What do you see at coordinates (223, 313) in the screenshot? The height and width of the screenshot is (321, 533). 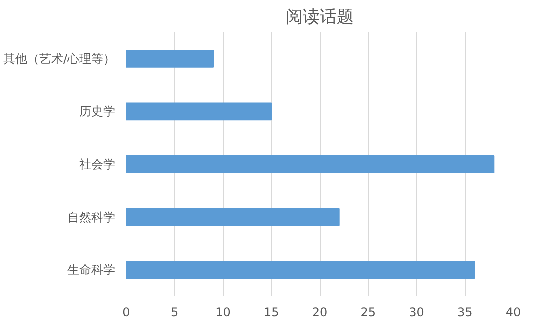 I see `x-tick-label: 10` at bounding box center [223, 313].